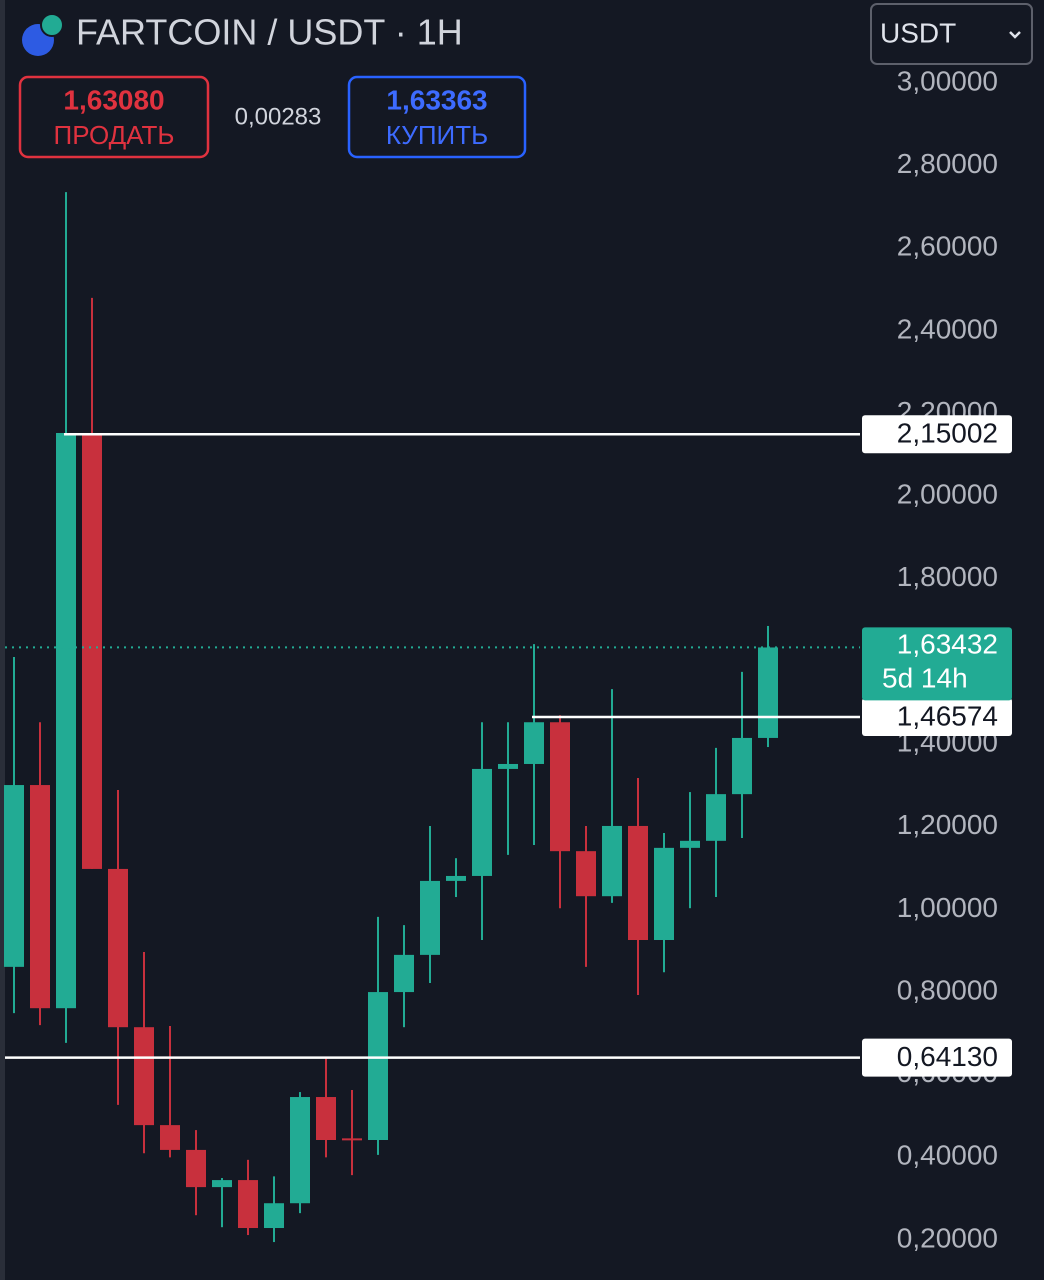  I want to click on last-price-box, so click(937, 664).